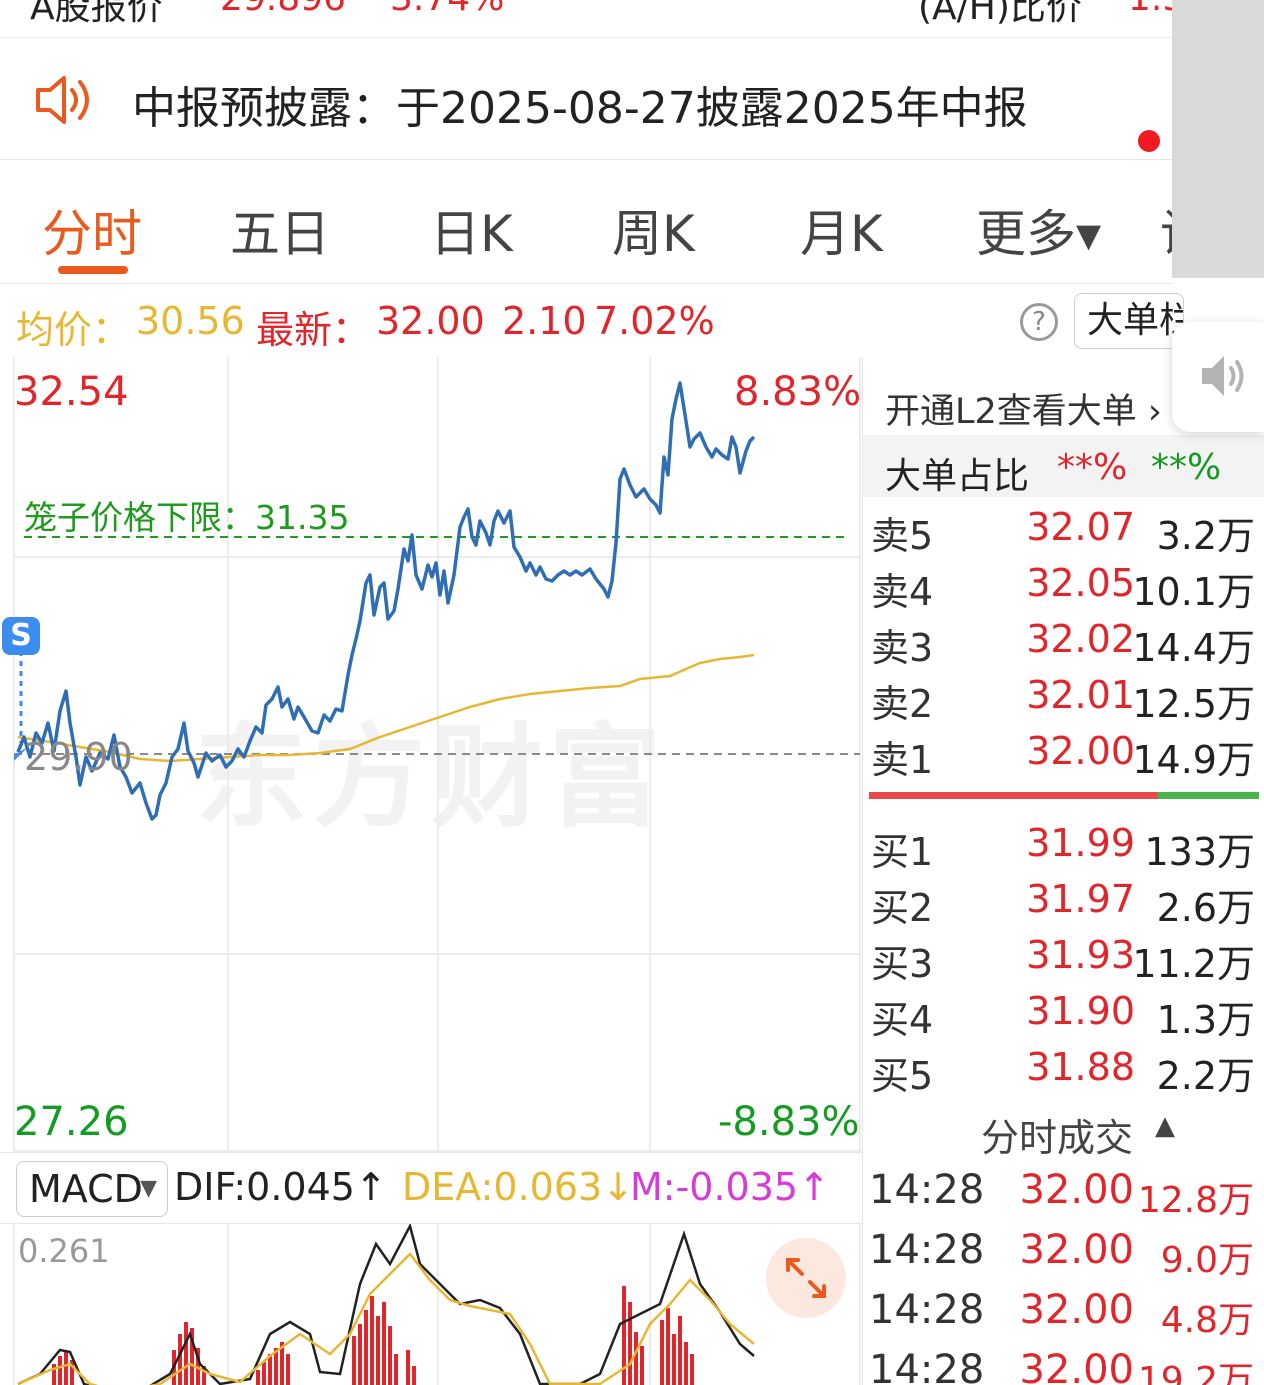  I want to click on price-high-label: 32.54, so click(71, 392).